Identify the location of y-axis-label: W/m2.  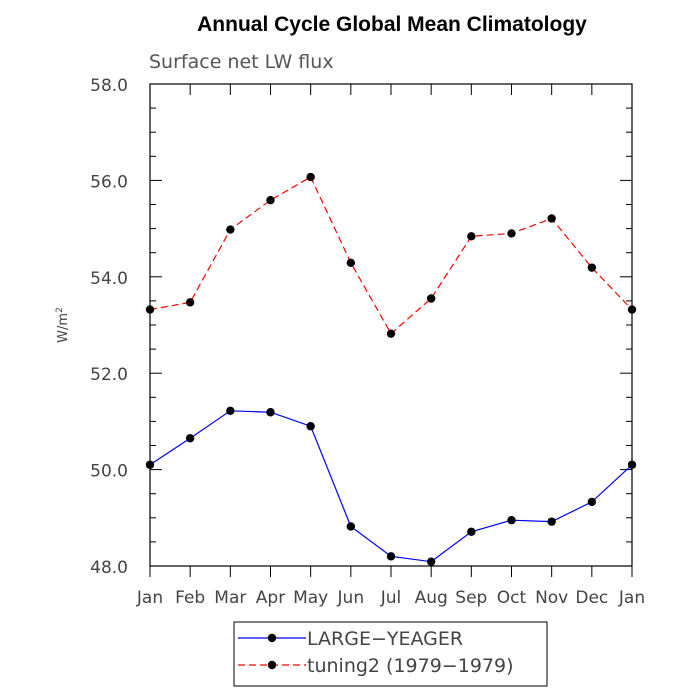
(63, 325).